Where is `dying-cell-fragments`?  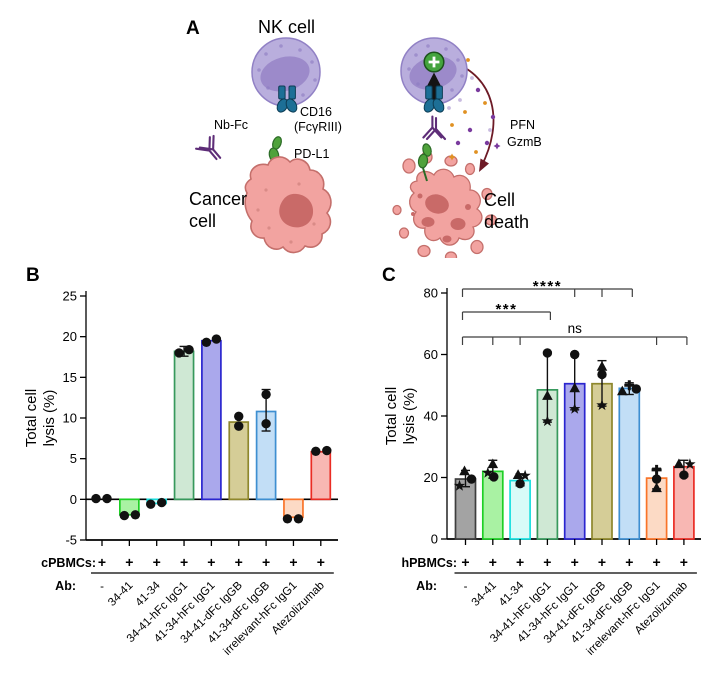
dying-cell-fragments is located at coordinates (441, 218).